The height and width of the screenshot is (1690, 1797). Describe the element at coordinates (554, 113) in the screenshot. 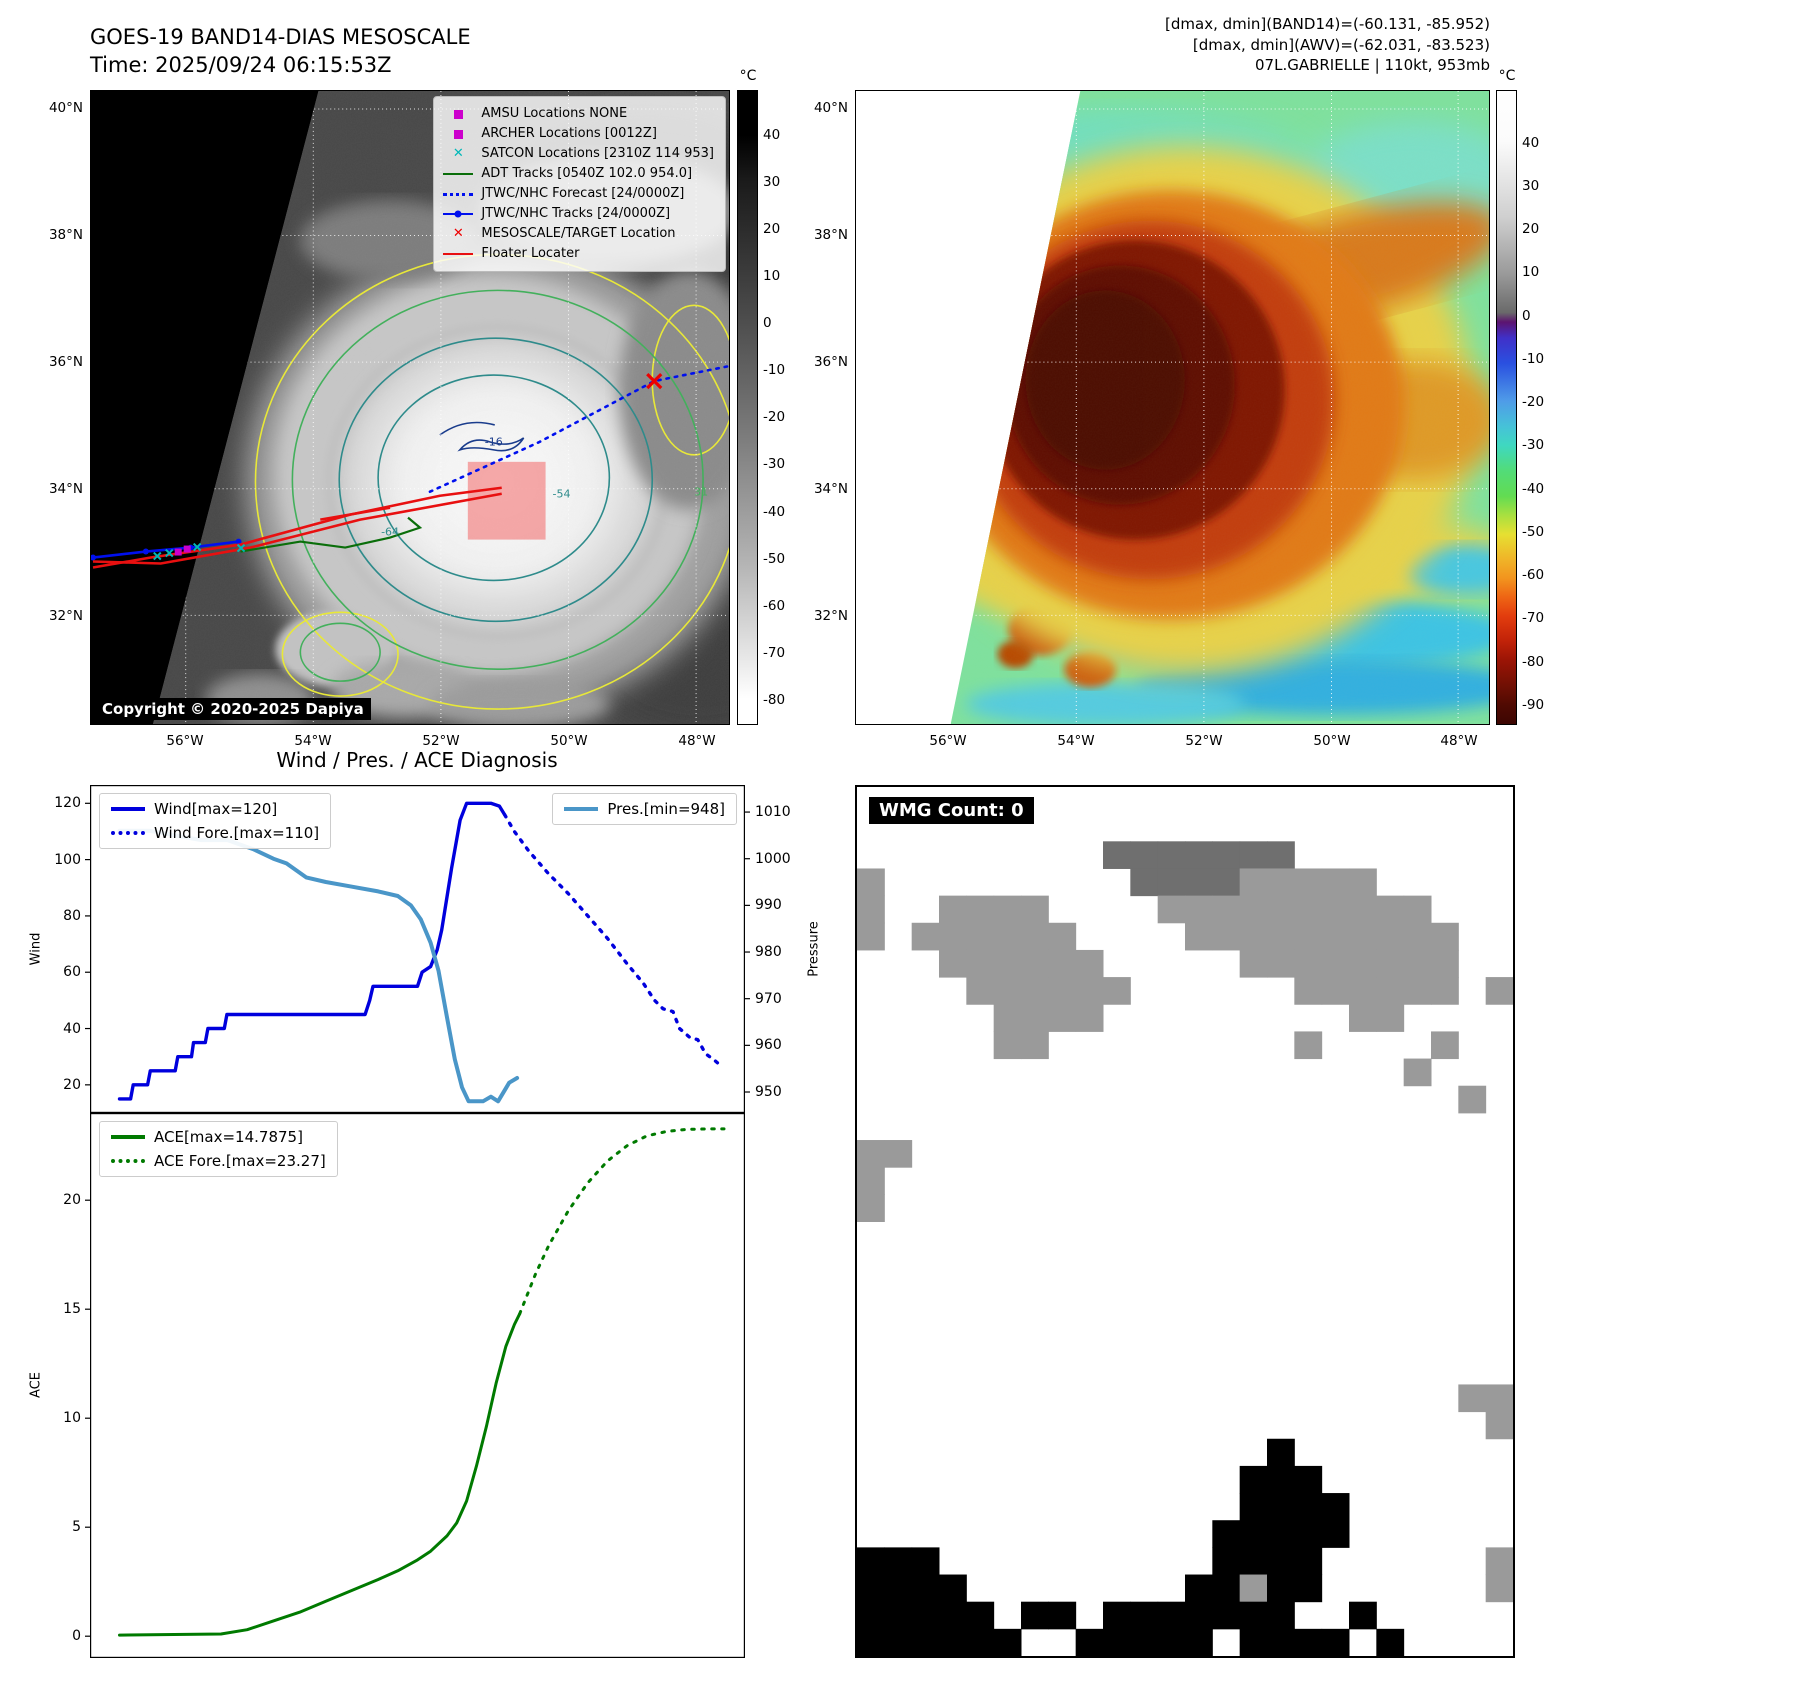

I see `map-legend-label: AMSU Locations NONE` at that location.